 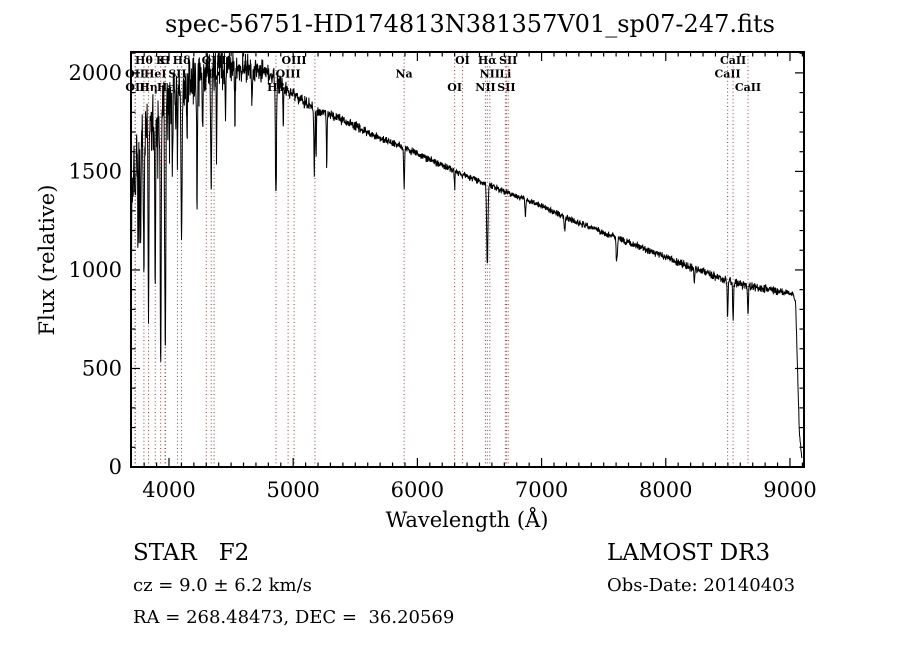 I want to click on x-tick-label: 6000, so click(x=417, y=490).